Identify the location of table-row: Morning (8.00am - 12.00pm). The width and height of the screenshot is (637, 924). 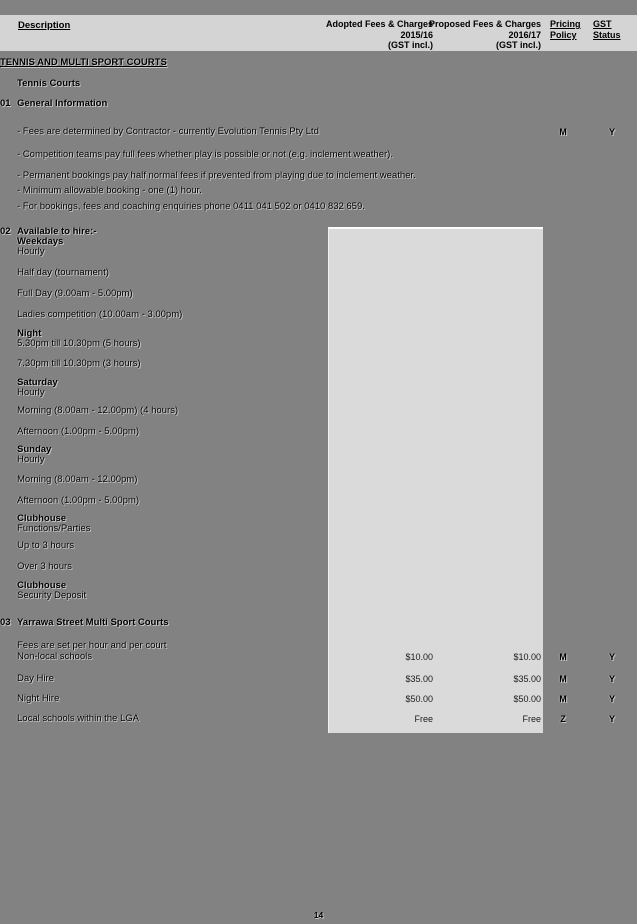
(318, 480).